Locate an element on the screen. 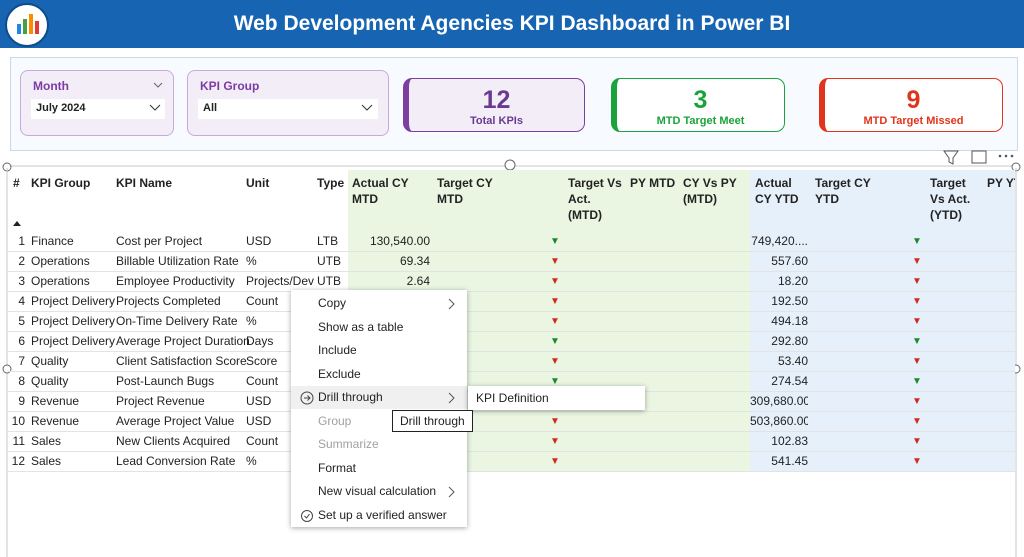 This screenshot has height=557, width=1024. row-number: 4 is located at coordinates (21, 301).